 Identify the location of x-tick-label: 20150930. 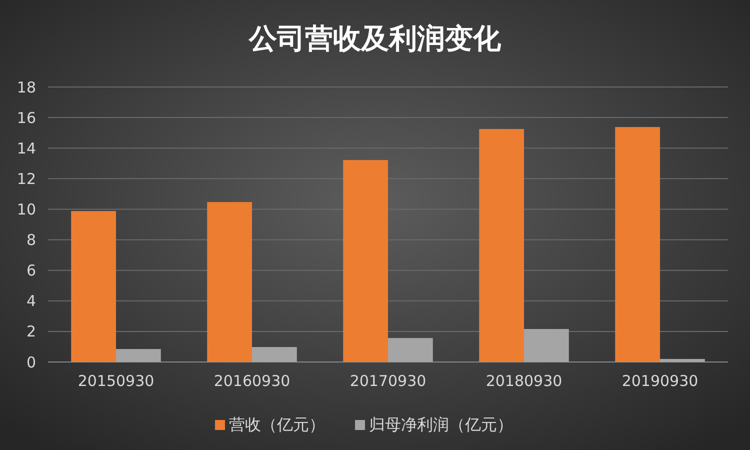
(116, 381).